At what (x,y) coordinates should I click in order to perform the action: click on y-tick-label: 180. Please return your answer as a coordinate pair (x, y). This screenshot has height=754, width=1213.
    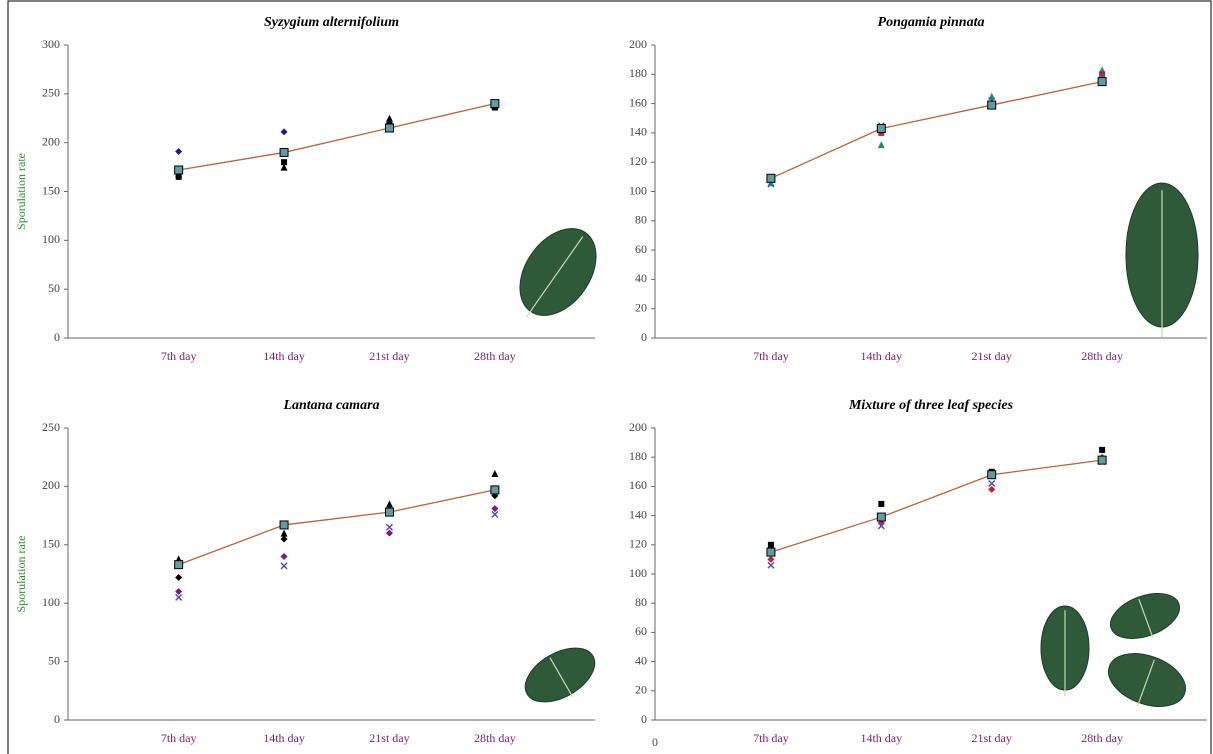
    Looking at the image, I should click on (638, 73).